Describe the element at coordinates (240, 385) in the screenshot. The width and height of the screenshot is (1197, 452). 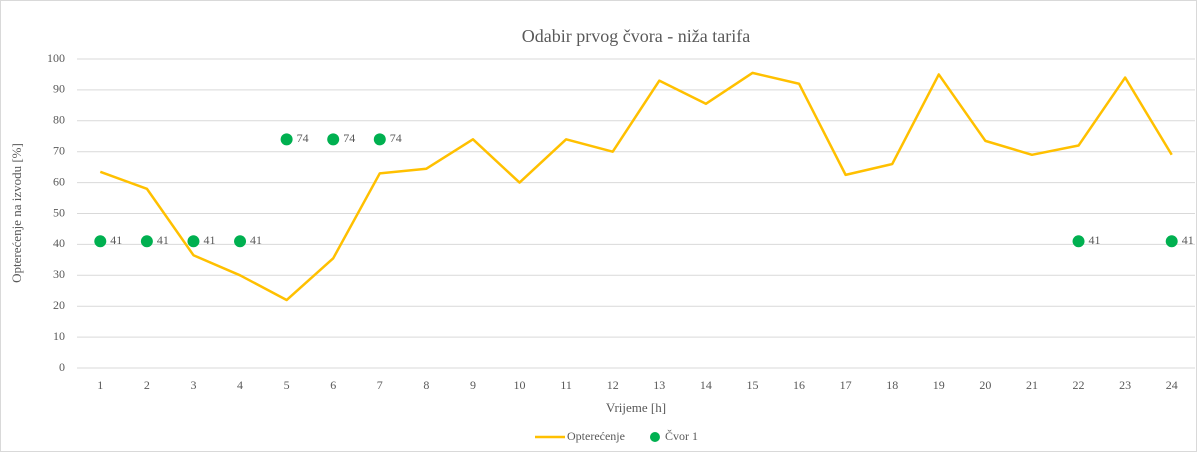
I see `x-tick-label: 4` at that location.